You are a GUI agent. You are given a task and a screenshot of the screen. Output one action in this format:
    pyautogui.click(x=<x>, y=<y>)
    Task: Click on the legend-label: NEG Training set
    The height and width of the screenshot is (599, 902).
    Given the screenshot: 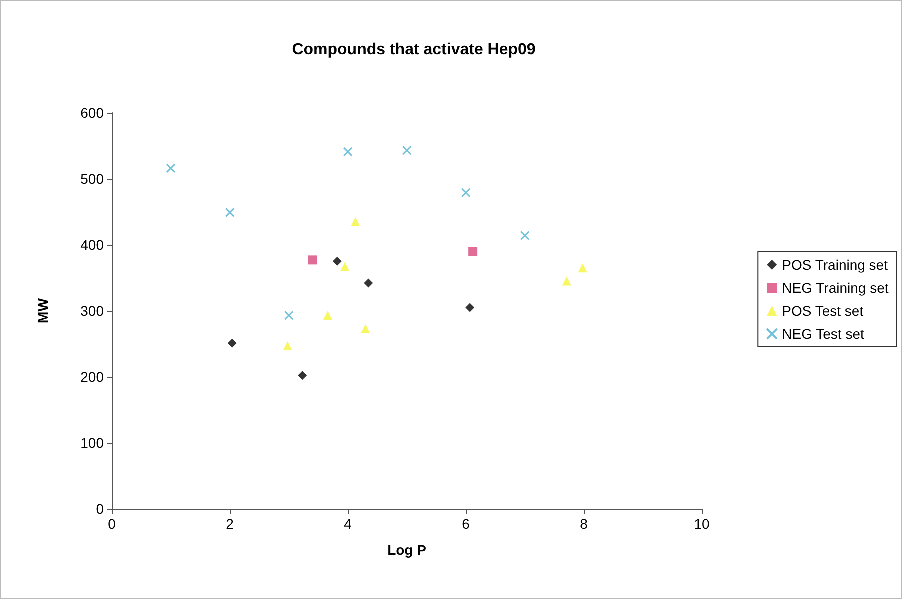 What is the action you would take?
    pyautogui.click(x=835, y=288)
    